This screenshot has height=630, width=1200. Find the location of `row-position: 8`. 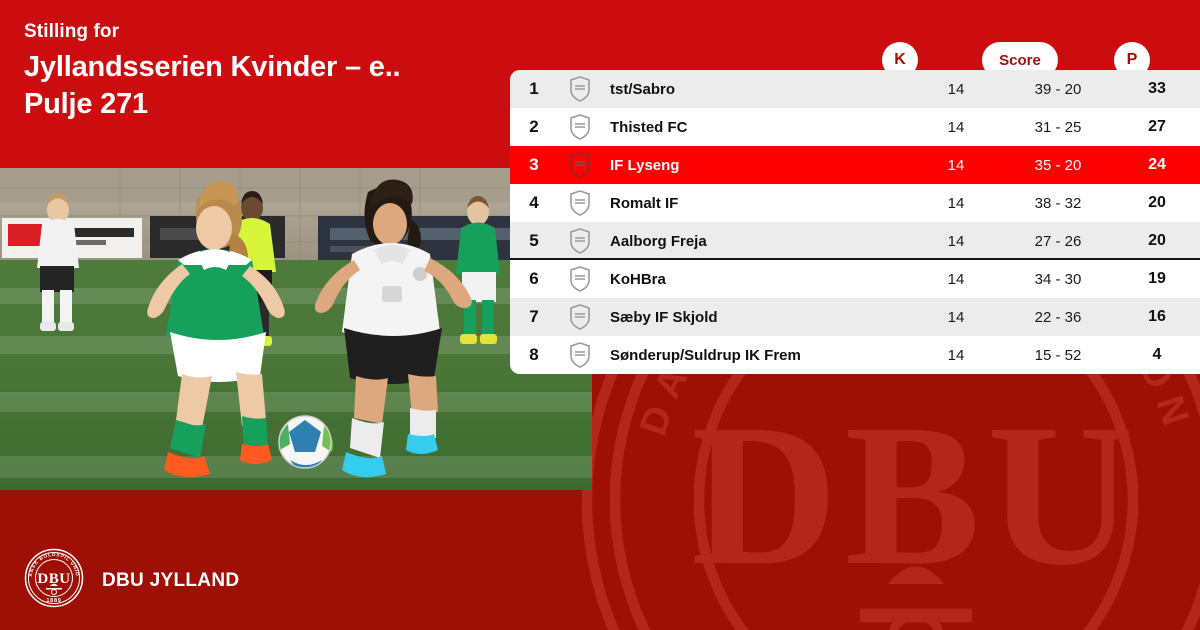

row-position: 8 is located at coordinates (534, 354).